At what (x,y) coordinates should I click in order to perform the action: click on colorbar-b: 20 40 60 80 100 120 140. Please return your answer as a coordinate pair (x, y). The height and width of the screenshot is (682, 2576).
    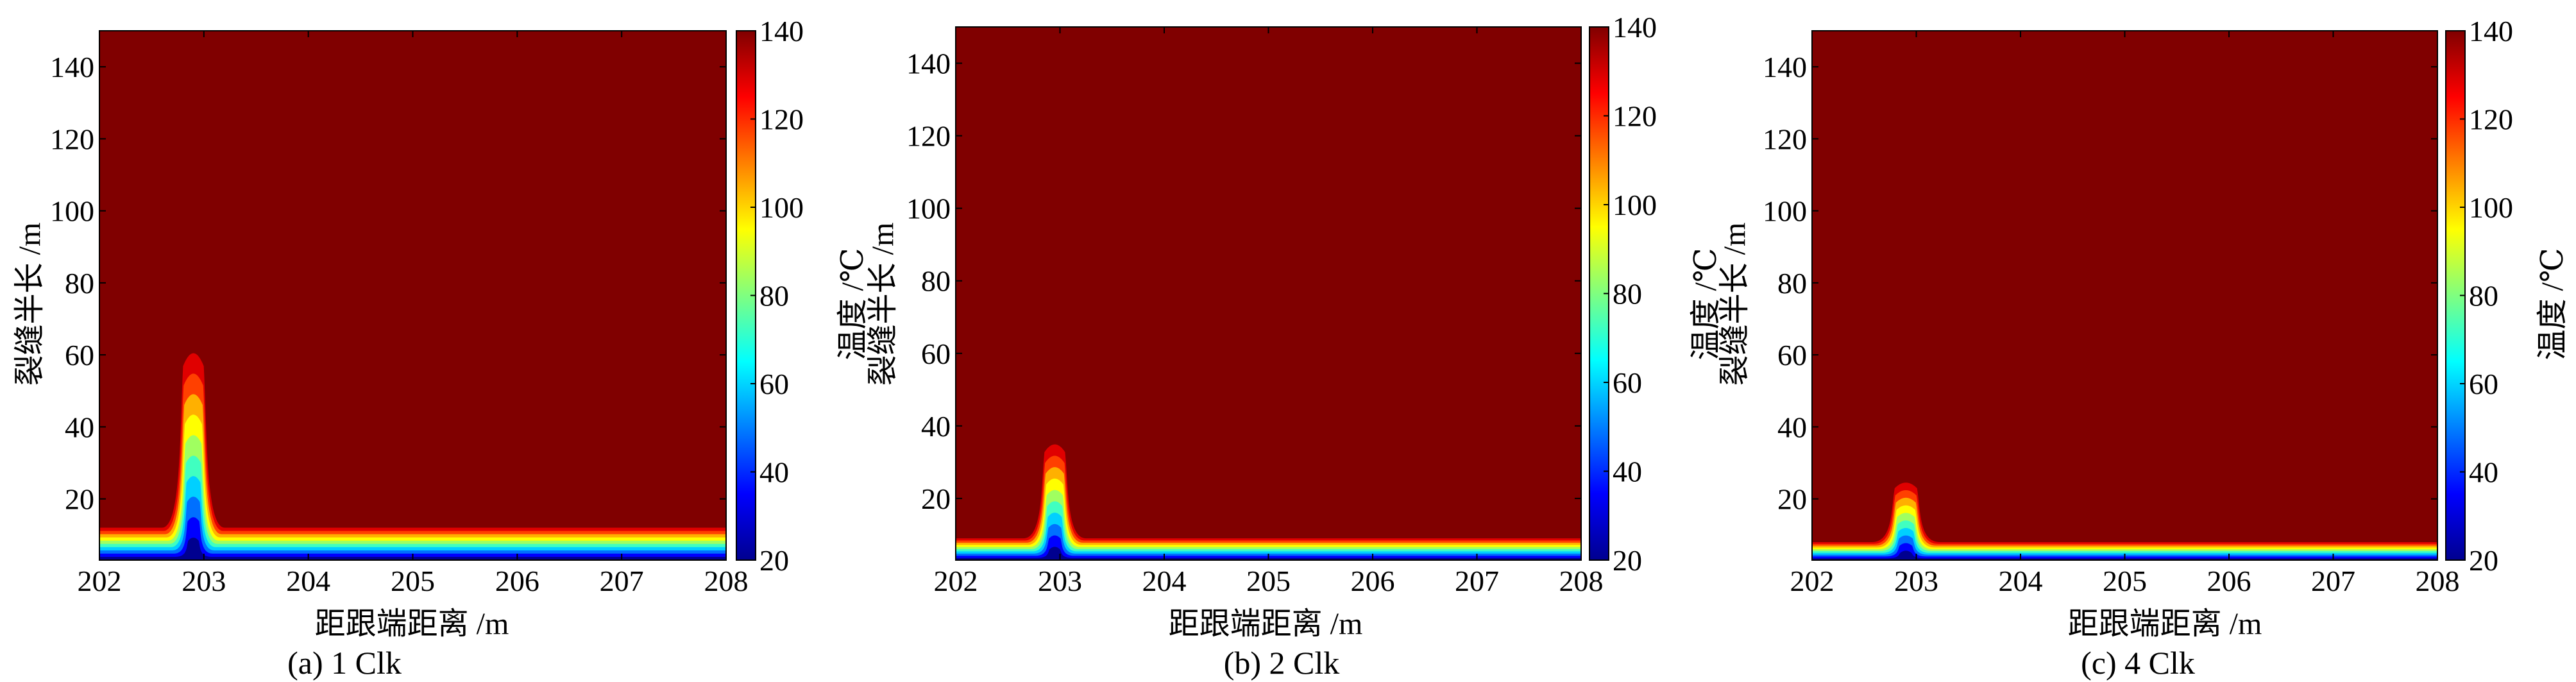
    Looking at the image, I should click on (1623, 294).